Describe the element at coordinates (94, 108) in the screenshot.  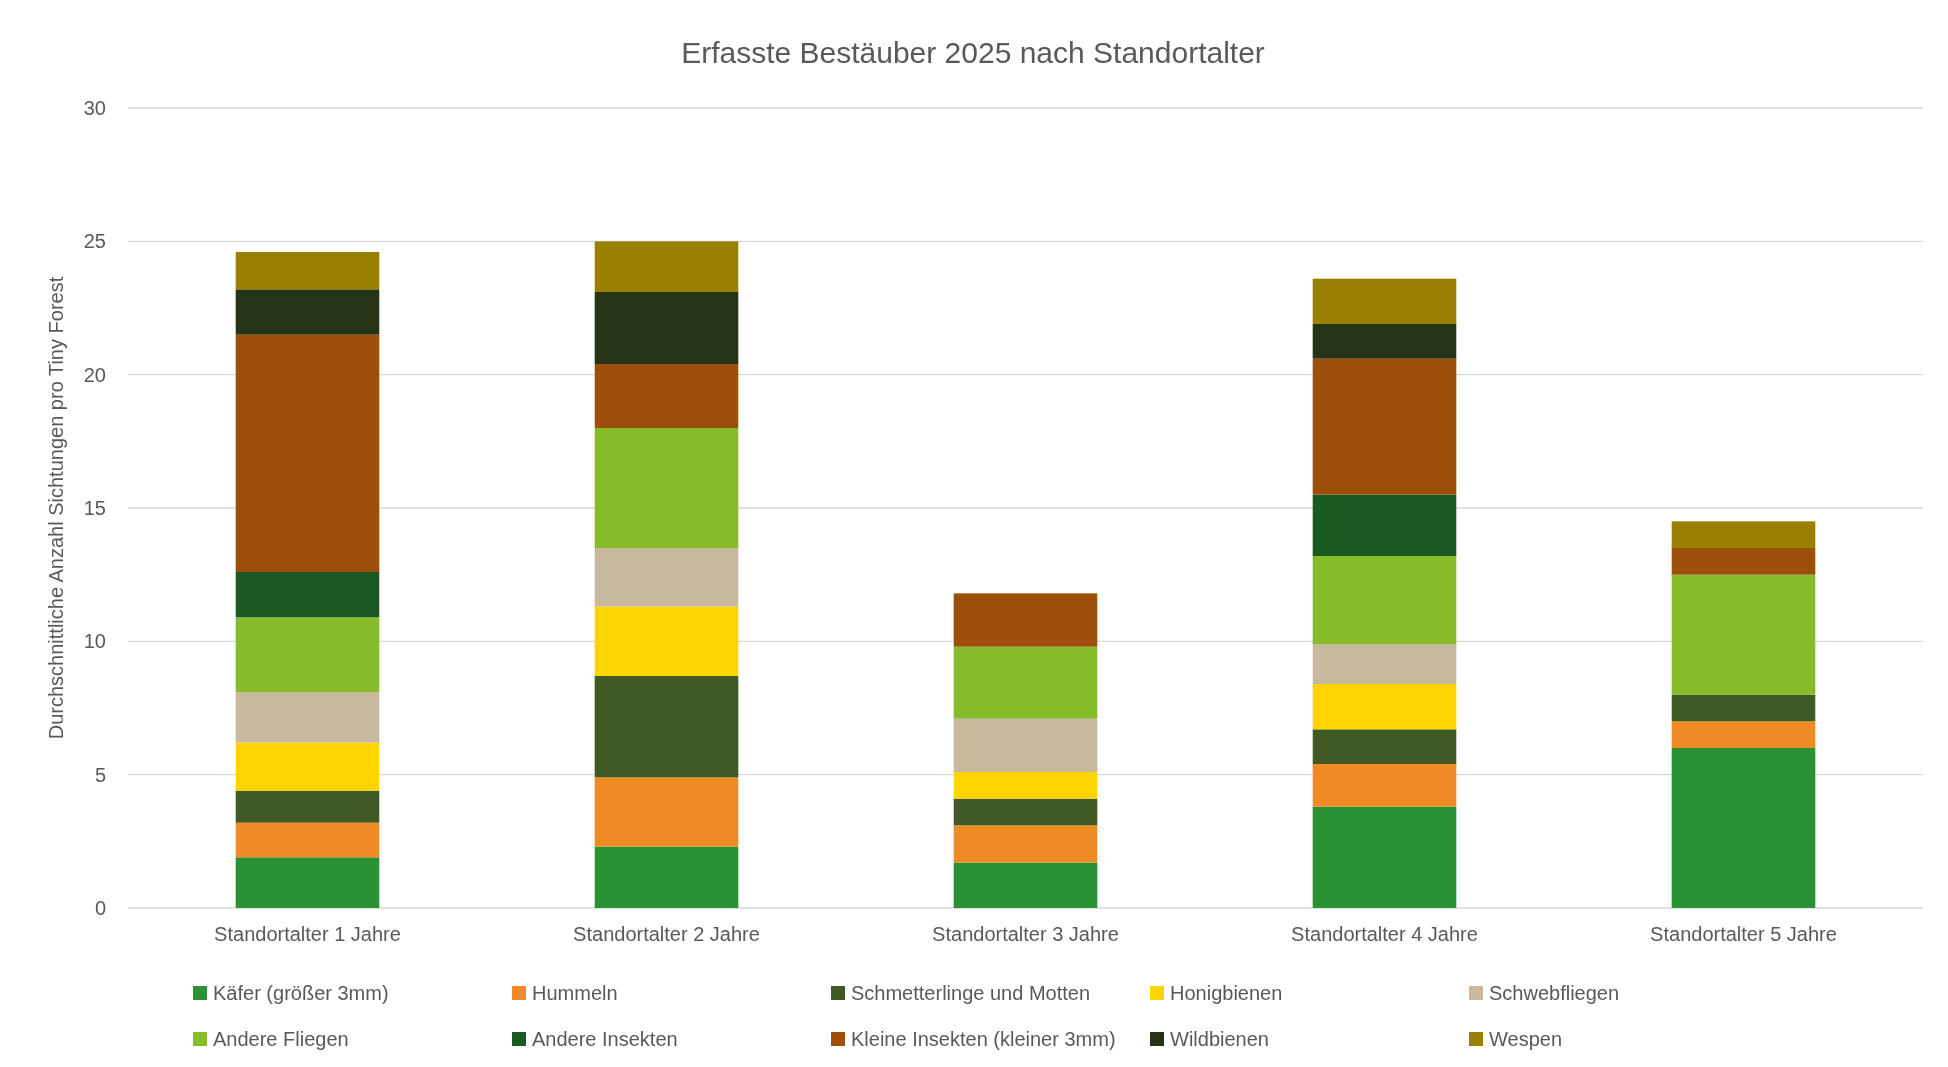
I see `y-tick-label: 30` at that location.